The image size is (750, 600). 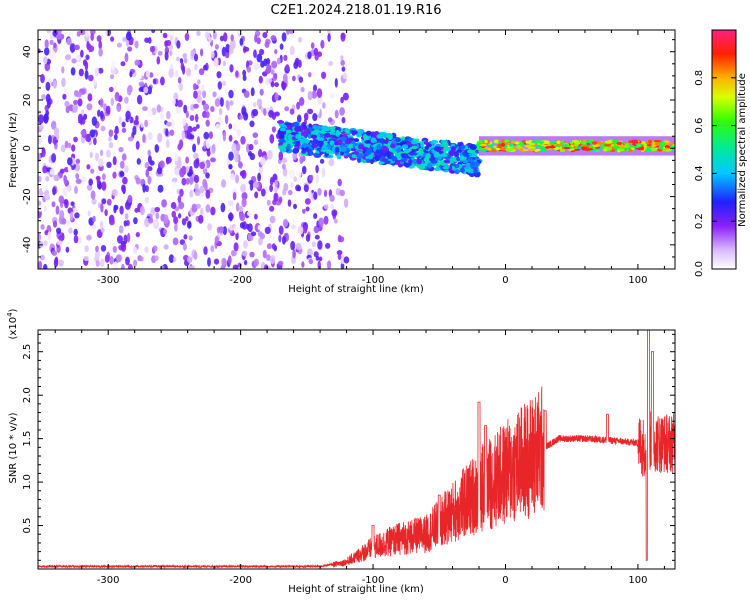 What do you see at coordinates (27, 352) in the screenshot?
I see `y-tick-label: 2.5` at bounding box center [27, 352].